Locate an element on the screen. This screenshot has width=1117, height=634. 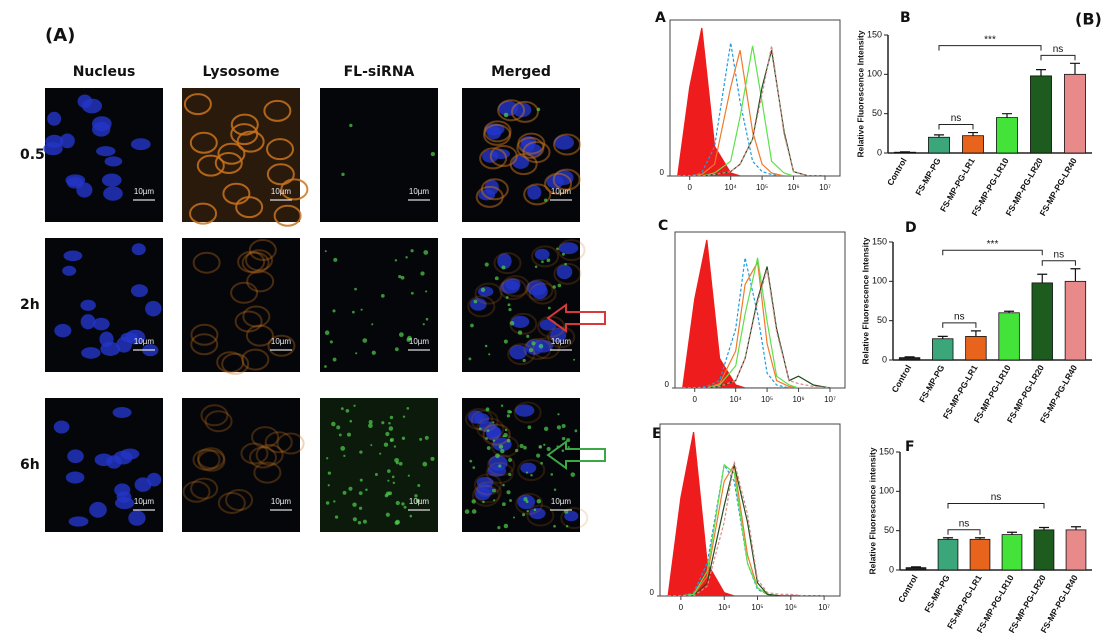
significance-label: *** is located at coordinates (993, 244).